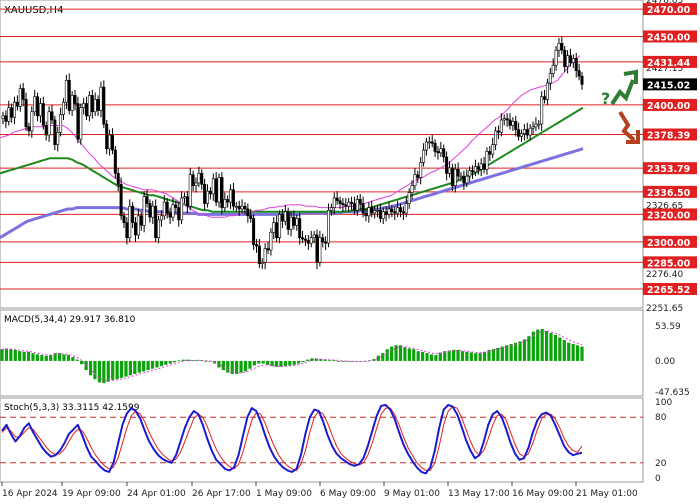 Image resolution: width=700 pixels, height=504 pixels. Describe the element at coordinates (70, 320) in the screenshot. I see `macd-title: MACD(5,34,4) 29.917 36.810` at that location.